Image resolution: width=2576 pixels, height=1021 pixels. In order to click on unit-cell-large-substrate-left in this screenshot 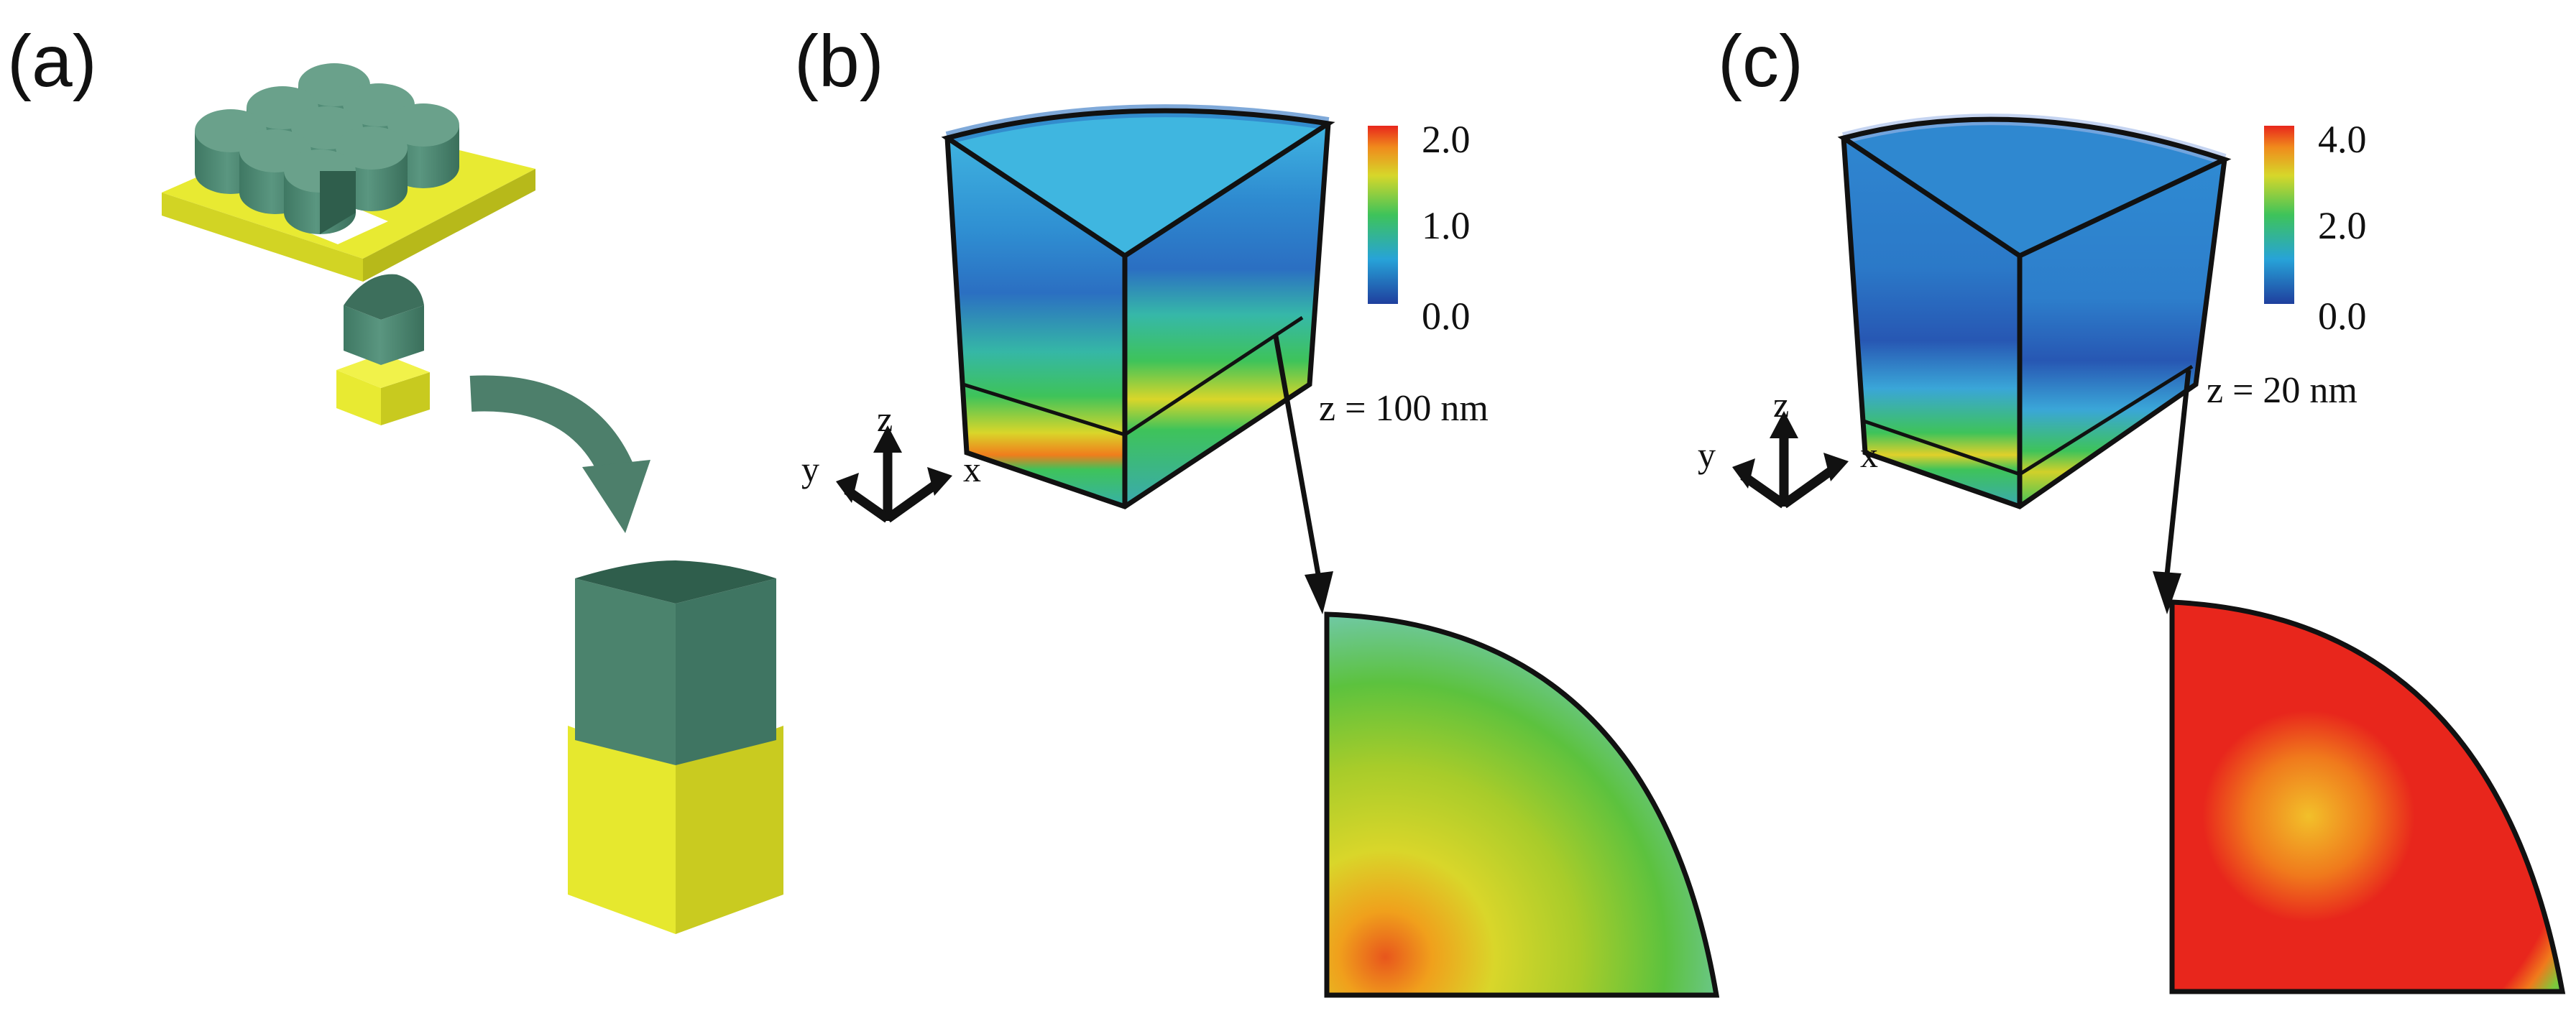, I will do `click(622, 830)`.